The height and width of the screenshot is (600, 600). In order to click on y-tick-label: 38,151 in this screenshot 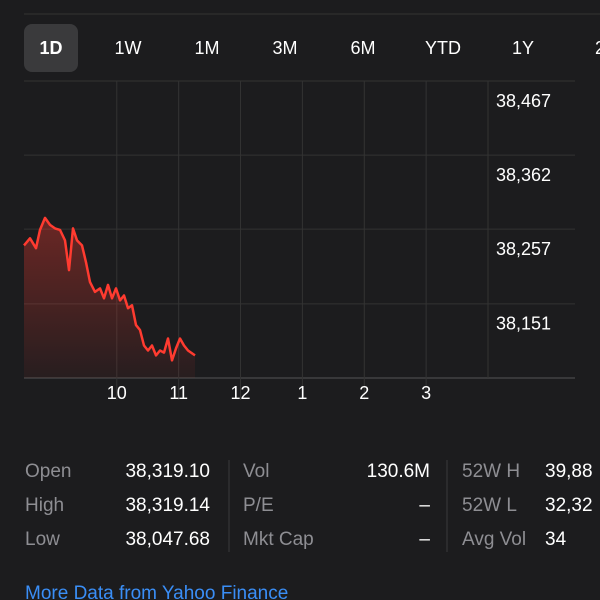, I will do `click(523, 324)`.